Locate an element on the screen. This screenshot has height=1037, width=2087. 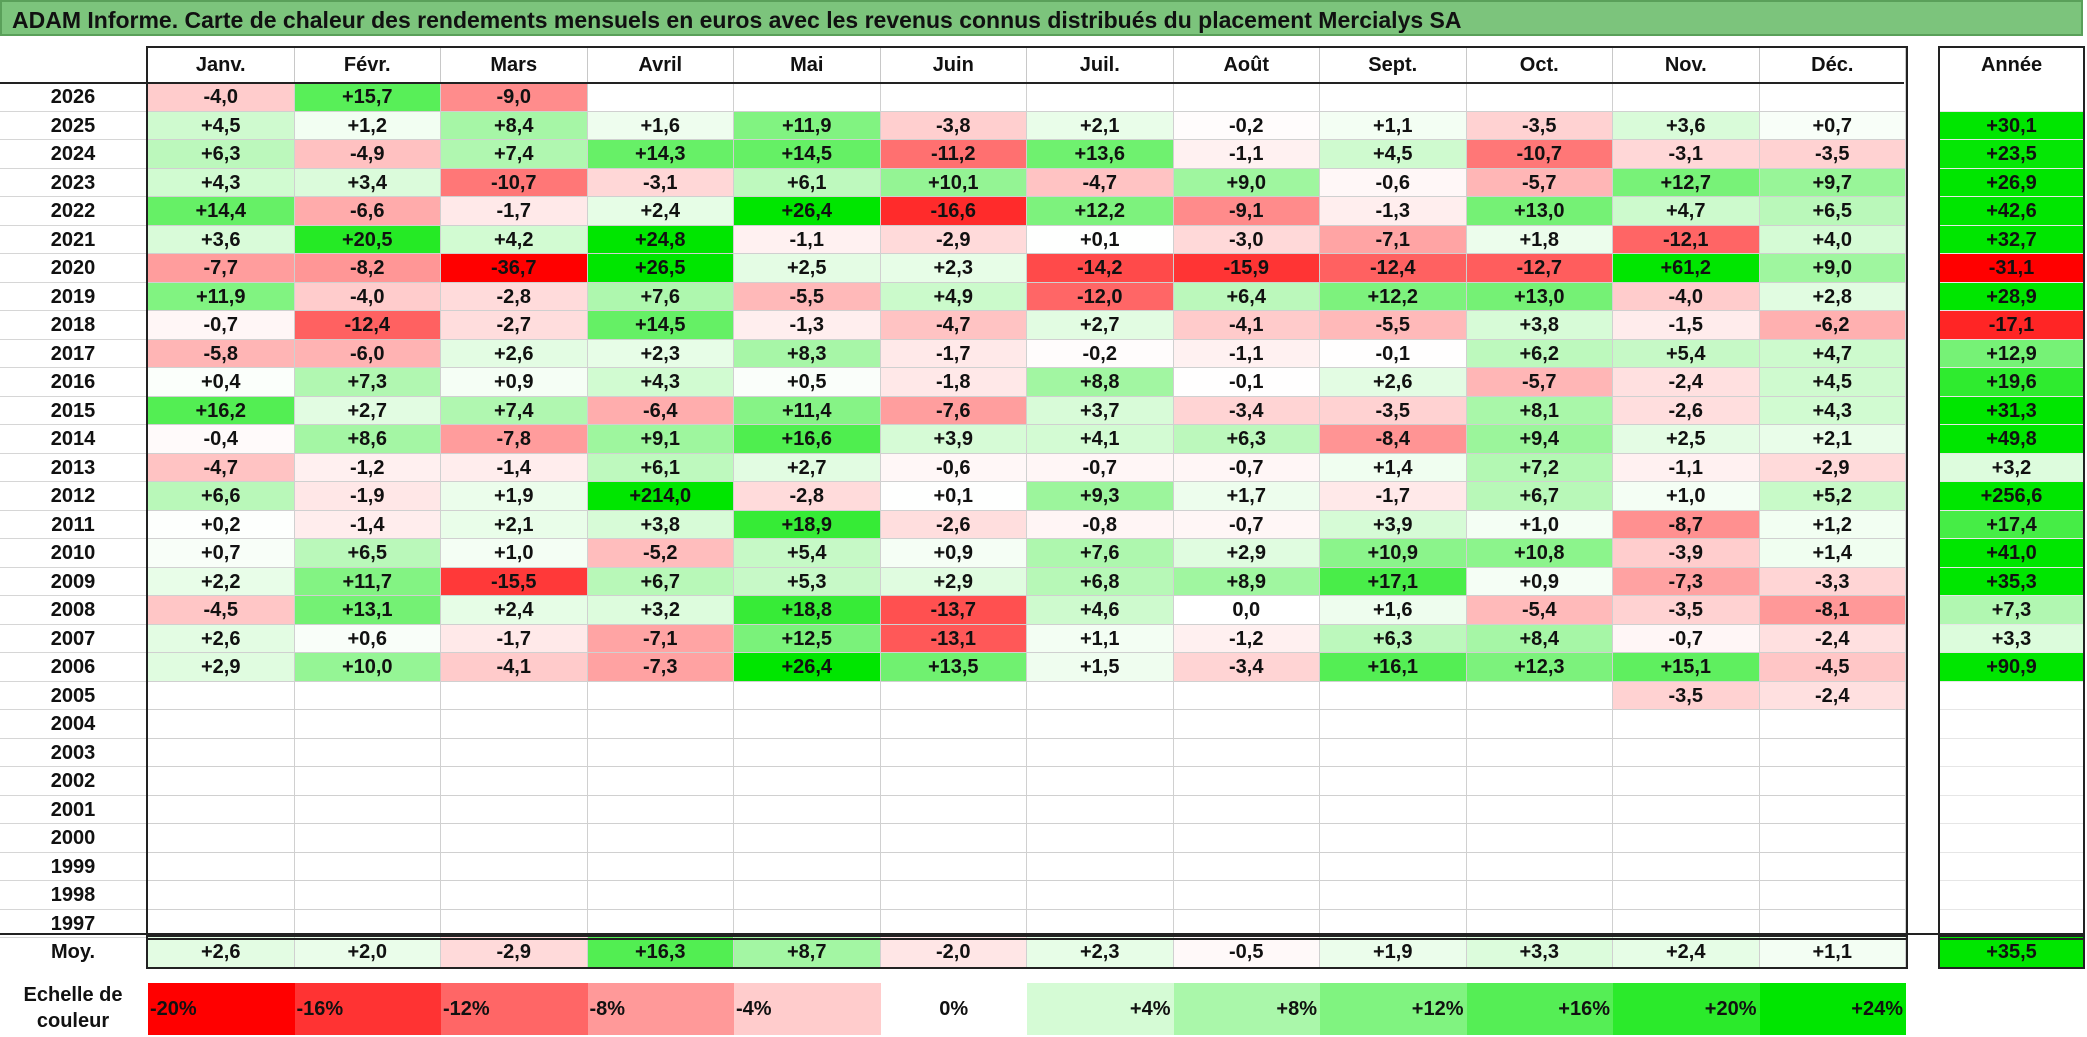
heatmap-cell: -6,6 is located at coordinates (367, 211).